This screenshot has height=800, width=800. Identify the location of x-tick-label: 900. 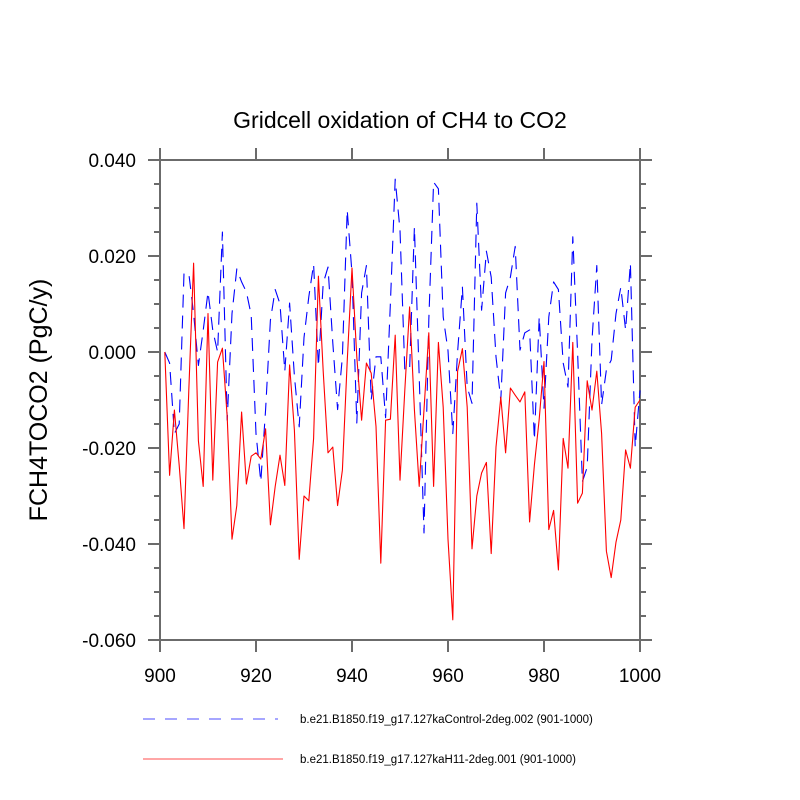
(160, 676).